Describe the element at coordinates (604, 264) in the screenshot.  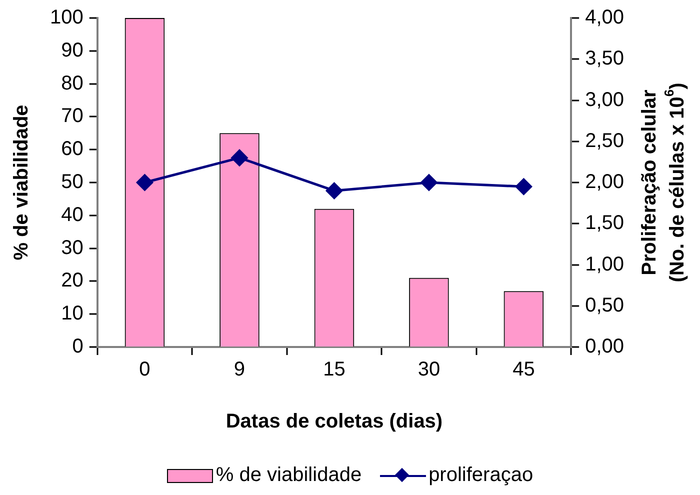
I see `y2-tick-label: 1,00` at that location.